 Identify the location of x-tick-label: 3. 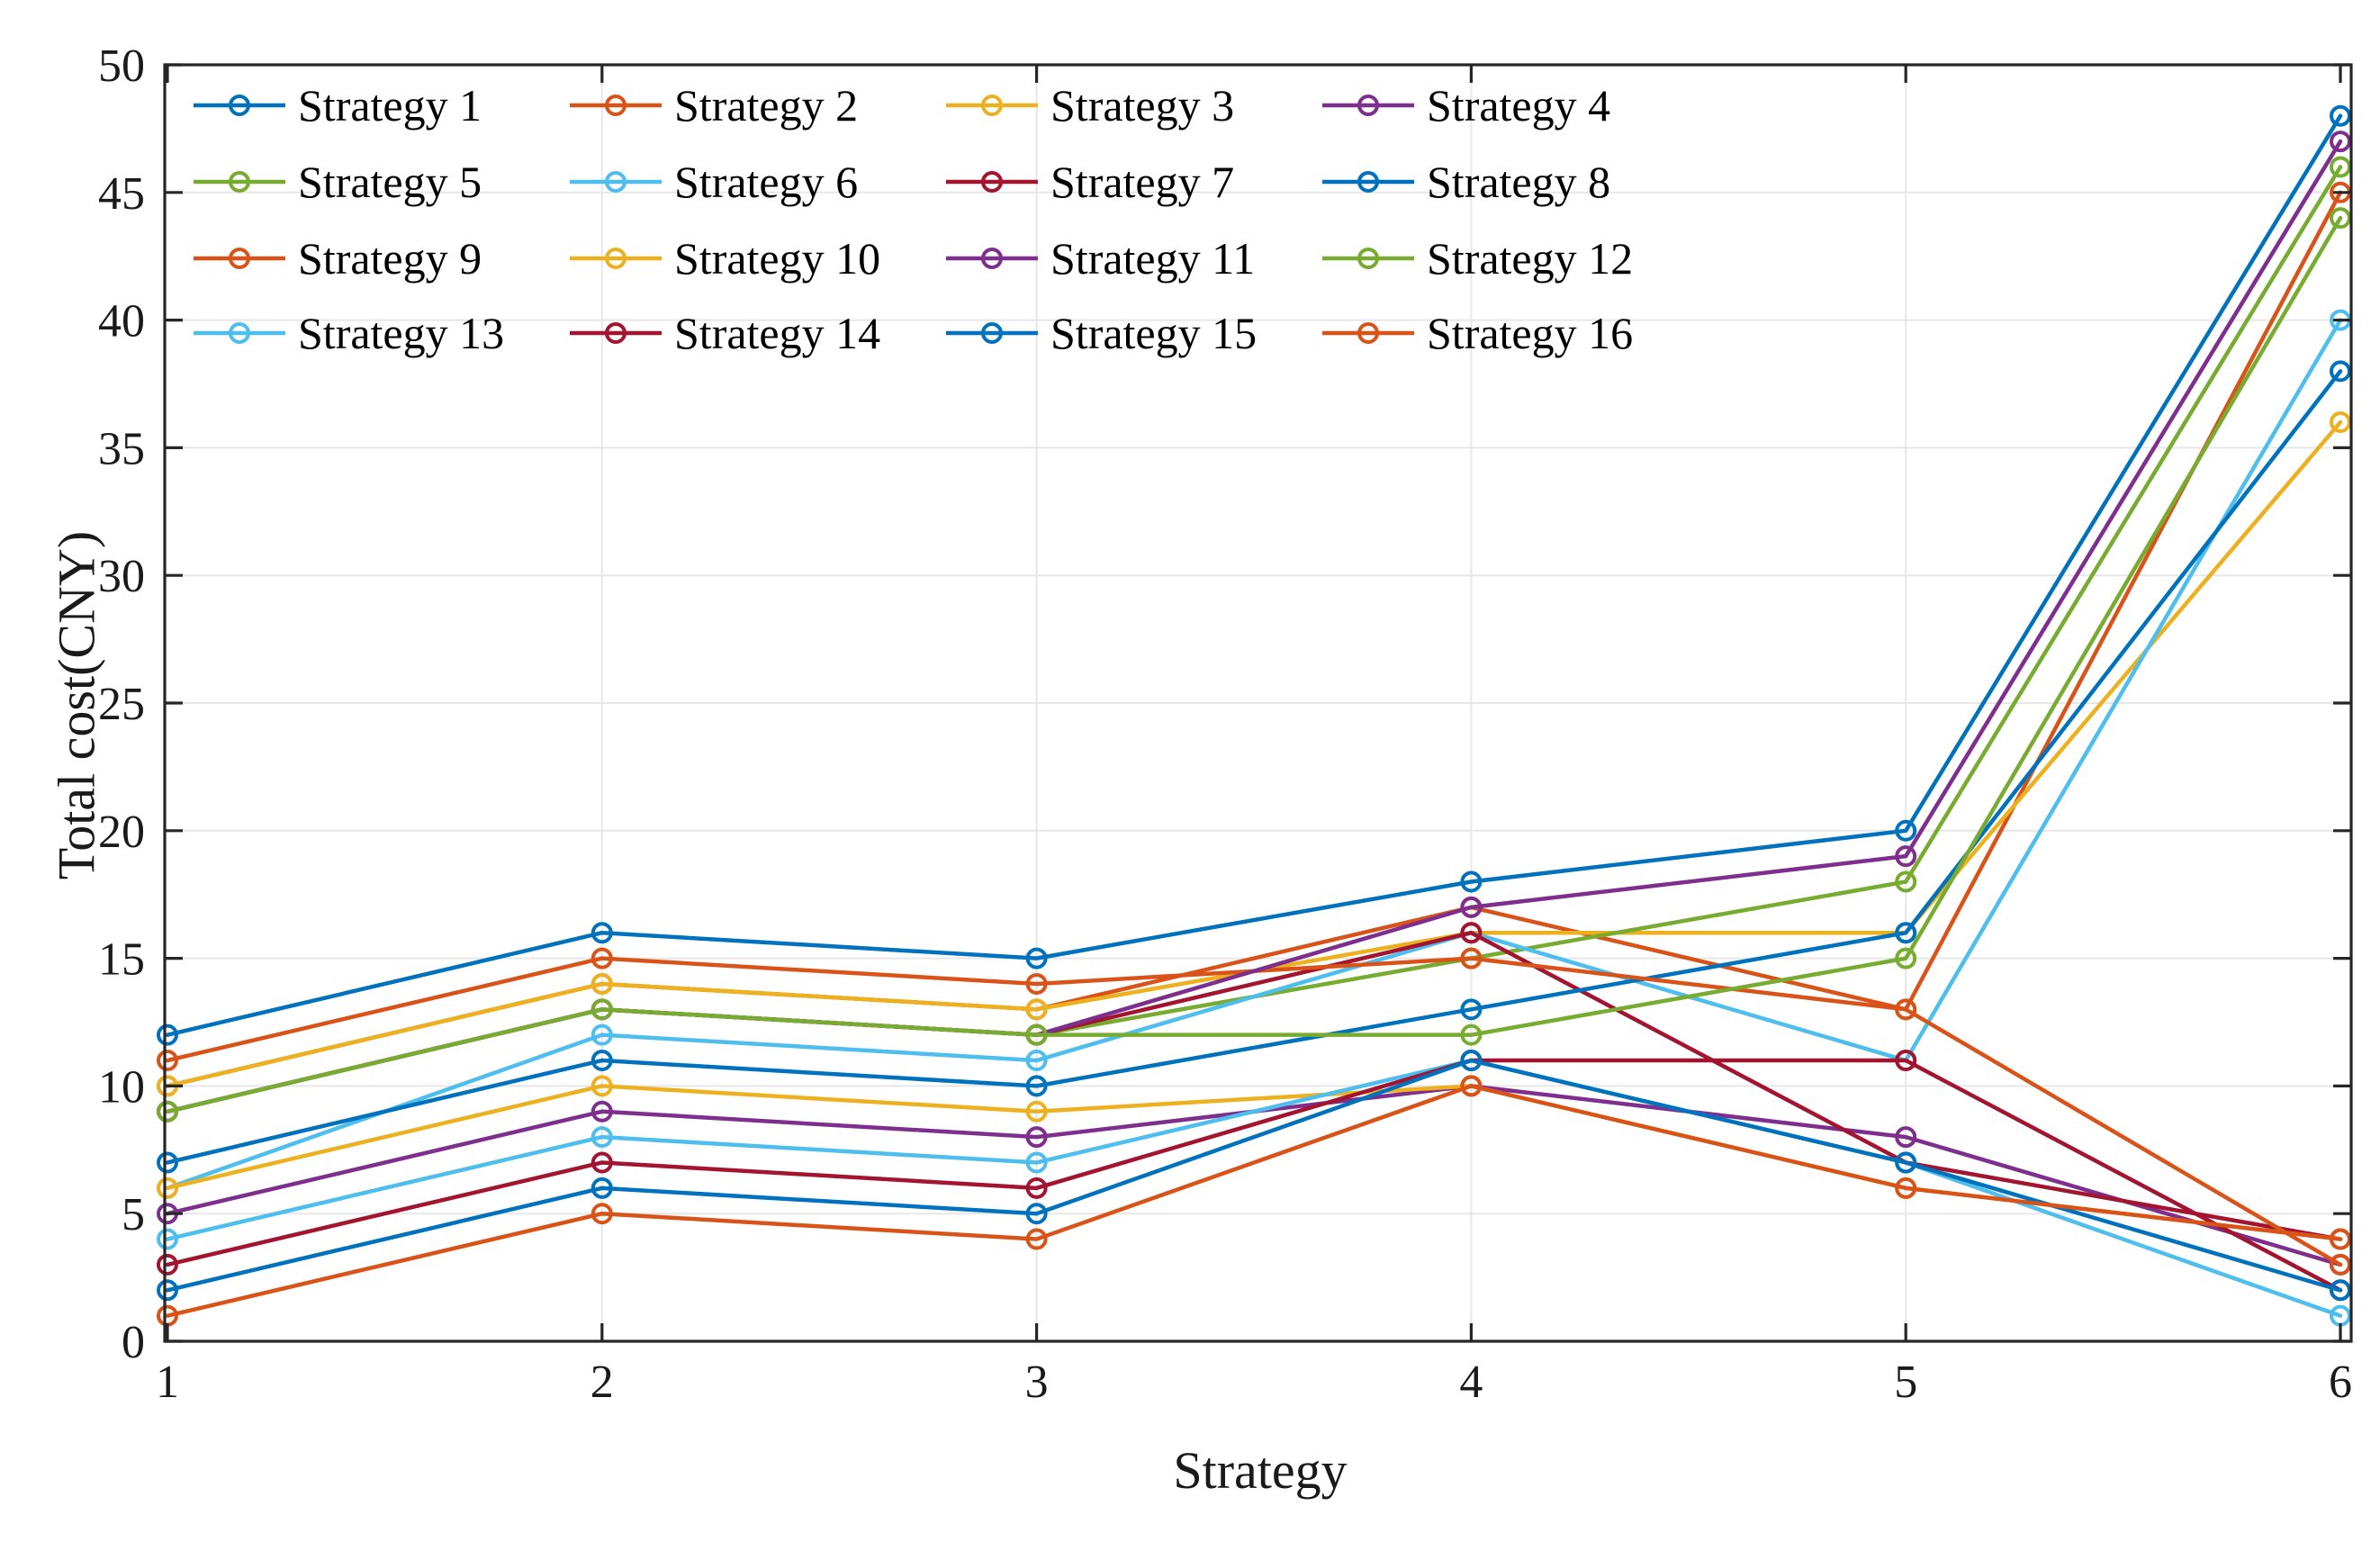
(1037, 1382).